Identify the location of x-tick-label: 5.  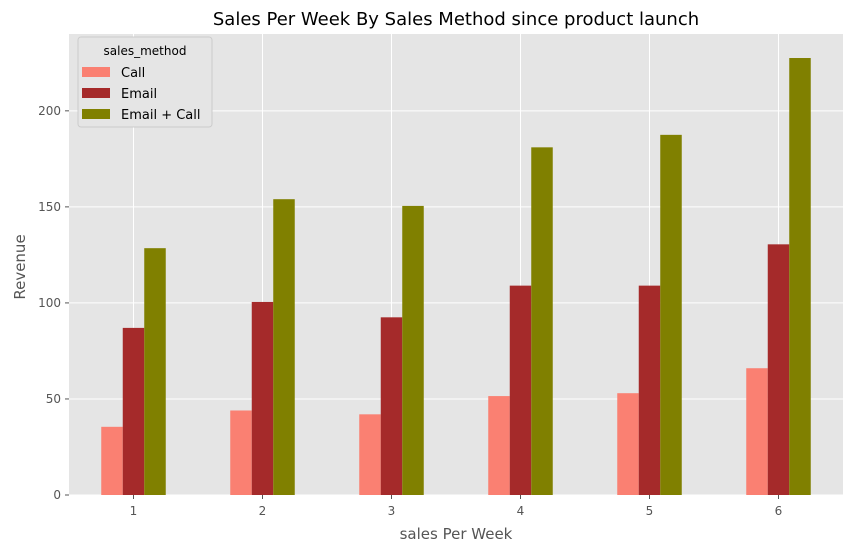
(650, 511).